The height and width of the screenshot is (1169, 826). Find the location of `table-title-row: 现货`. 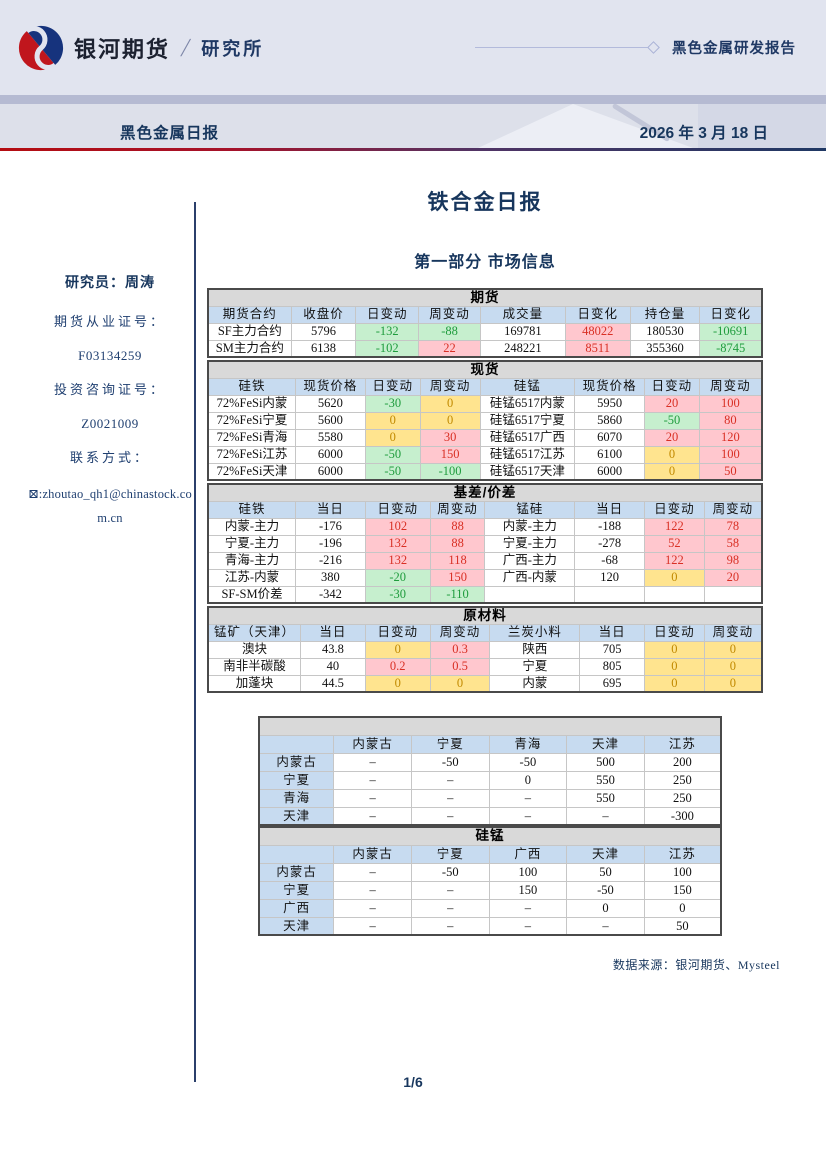

table-title-row: 现货 is located at coordinates (485, 369).